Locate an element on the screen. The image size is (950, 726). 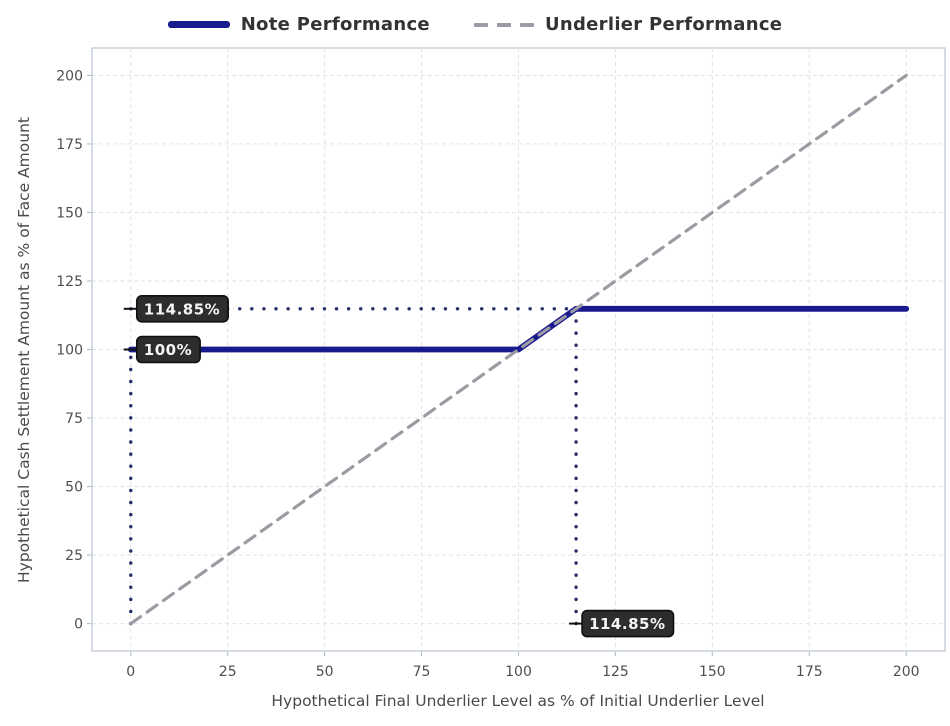
y-tick-label: 200 is located at coordinates (69, 76).